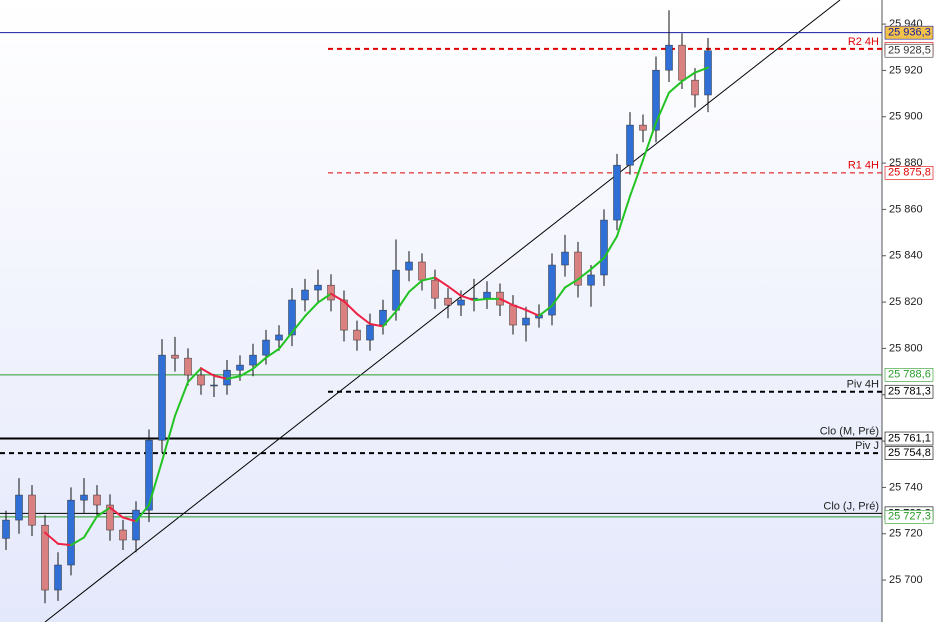 Image resolution: width=934 pixels, height=622 pixels. I want to click on y-tick-label: 25 860, so click(906, 209).